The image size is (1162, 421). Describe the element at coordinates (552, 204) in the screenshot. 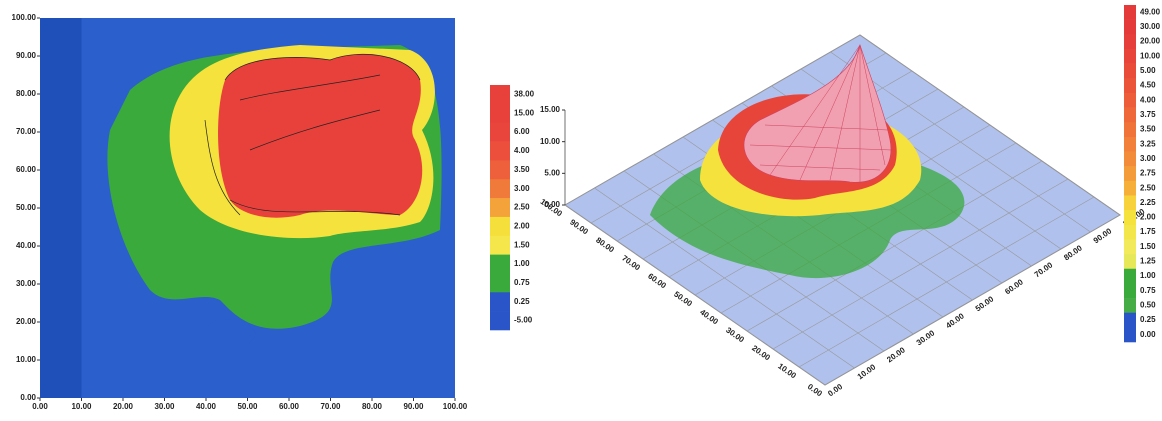

I see `z-tick-label: 0.00` at that location.